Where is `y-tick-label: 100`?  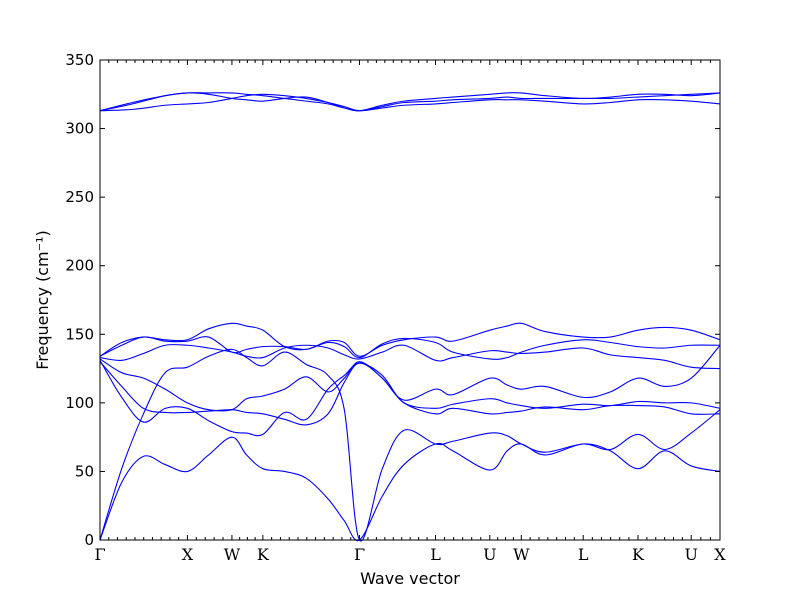 y-tick-label: 100 is located at coordinates (79, 403).